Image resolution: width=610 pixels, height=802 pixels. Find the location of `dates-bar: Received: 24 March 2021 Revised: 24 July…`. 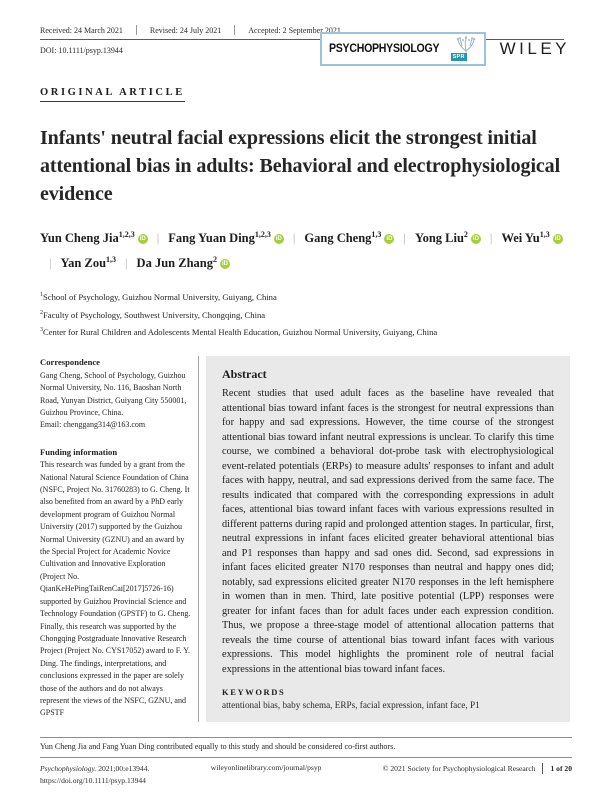

dates-bar: Received: 24 March 2021 Revised: 24 July… is located at coordinates (305, 30).